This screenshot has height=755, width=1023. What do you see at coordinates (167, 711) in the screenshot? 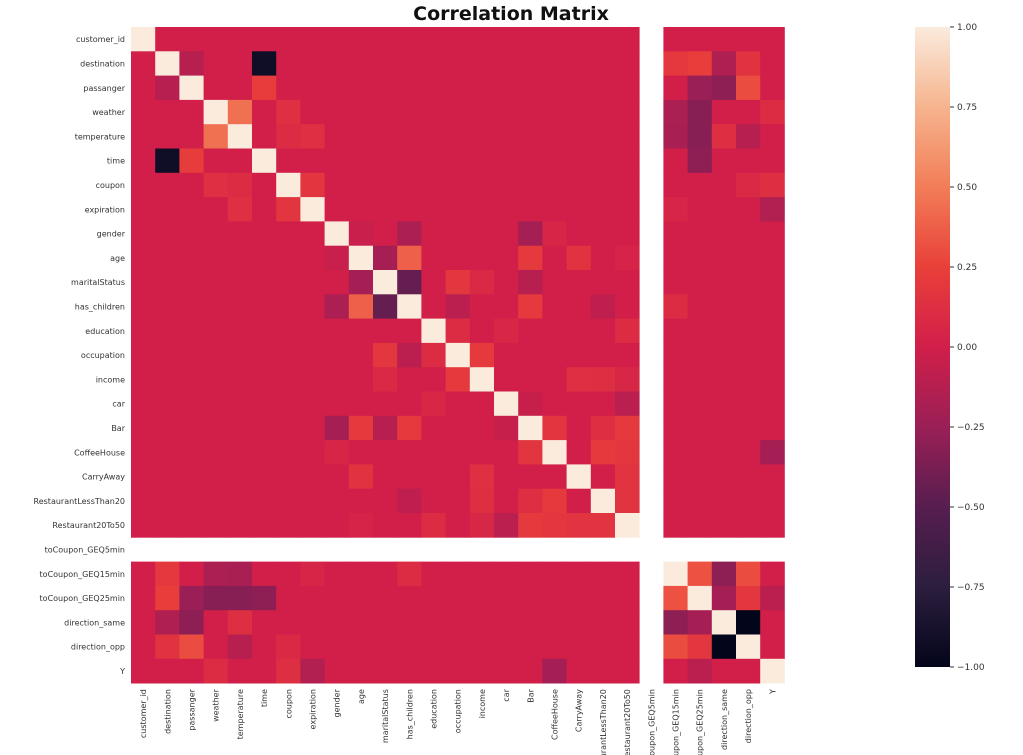
I see `x-tick-label: destination` at bounding box center [167, 711].